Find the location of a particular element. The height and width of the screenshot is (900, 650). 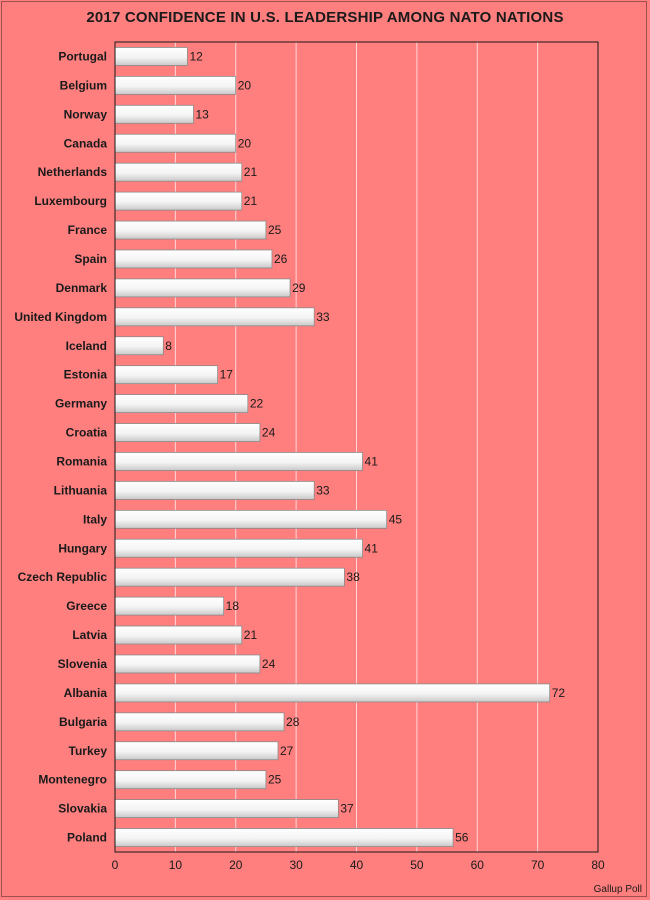

category-label: Czech Republic is located at coordinates (63, 577).